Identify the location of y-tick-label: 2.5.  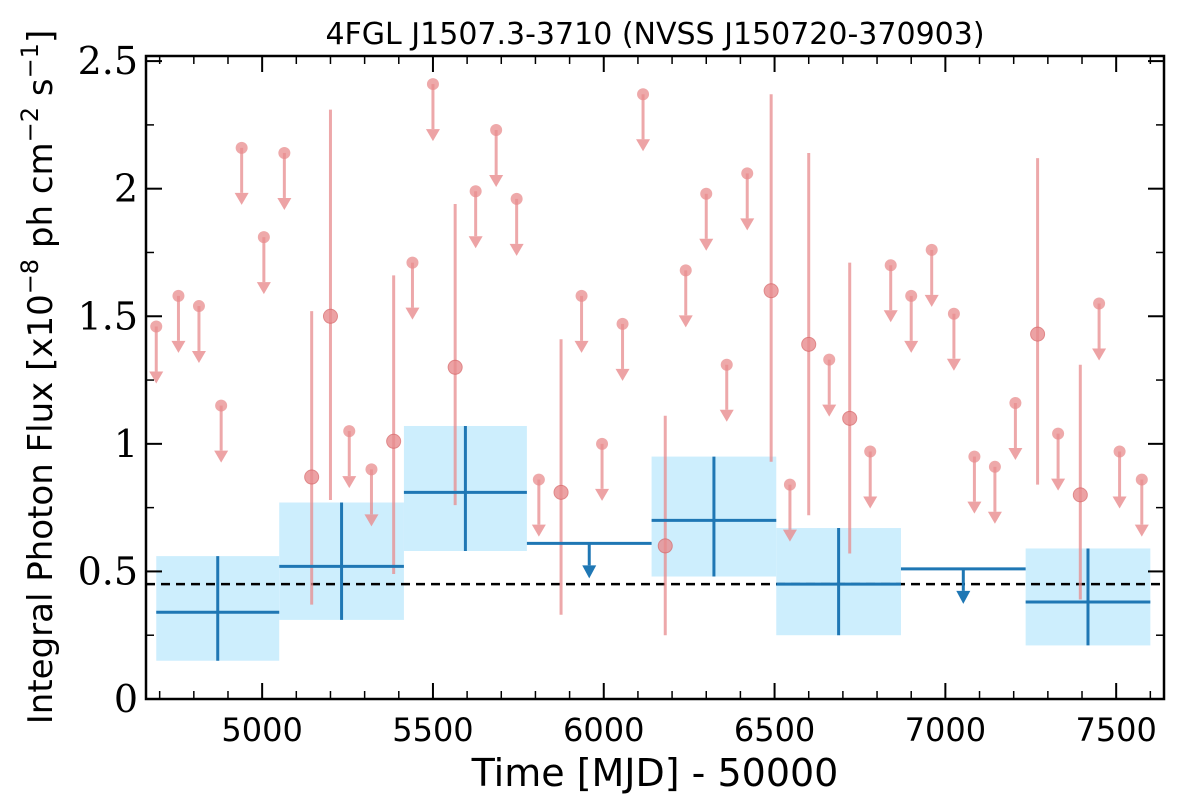
(108, 61).